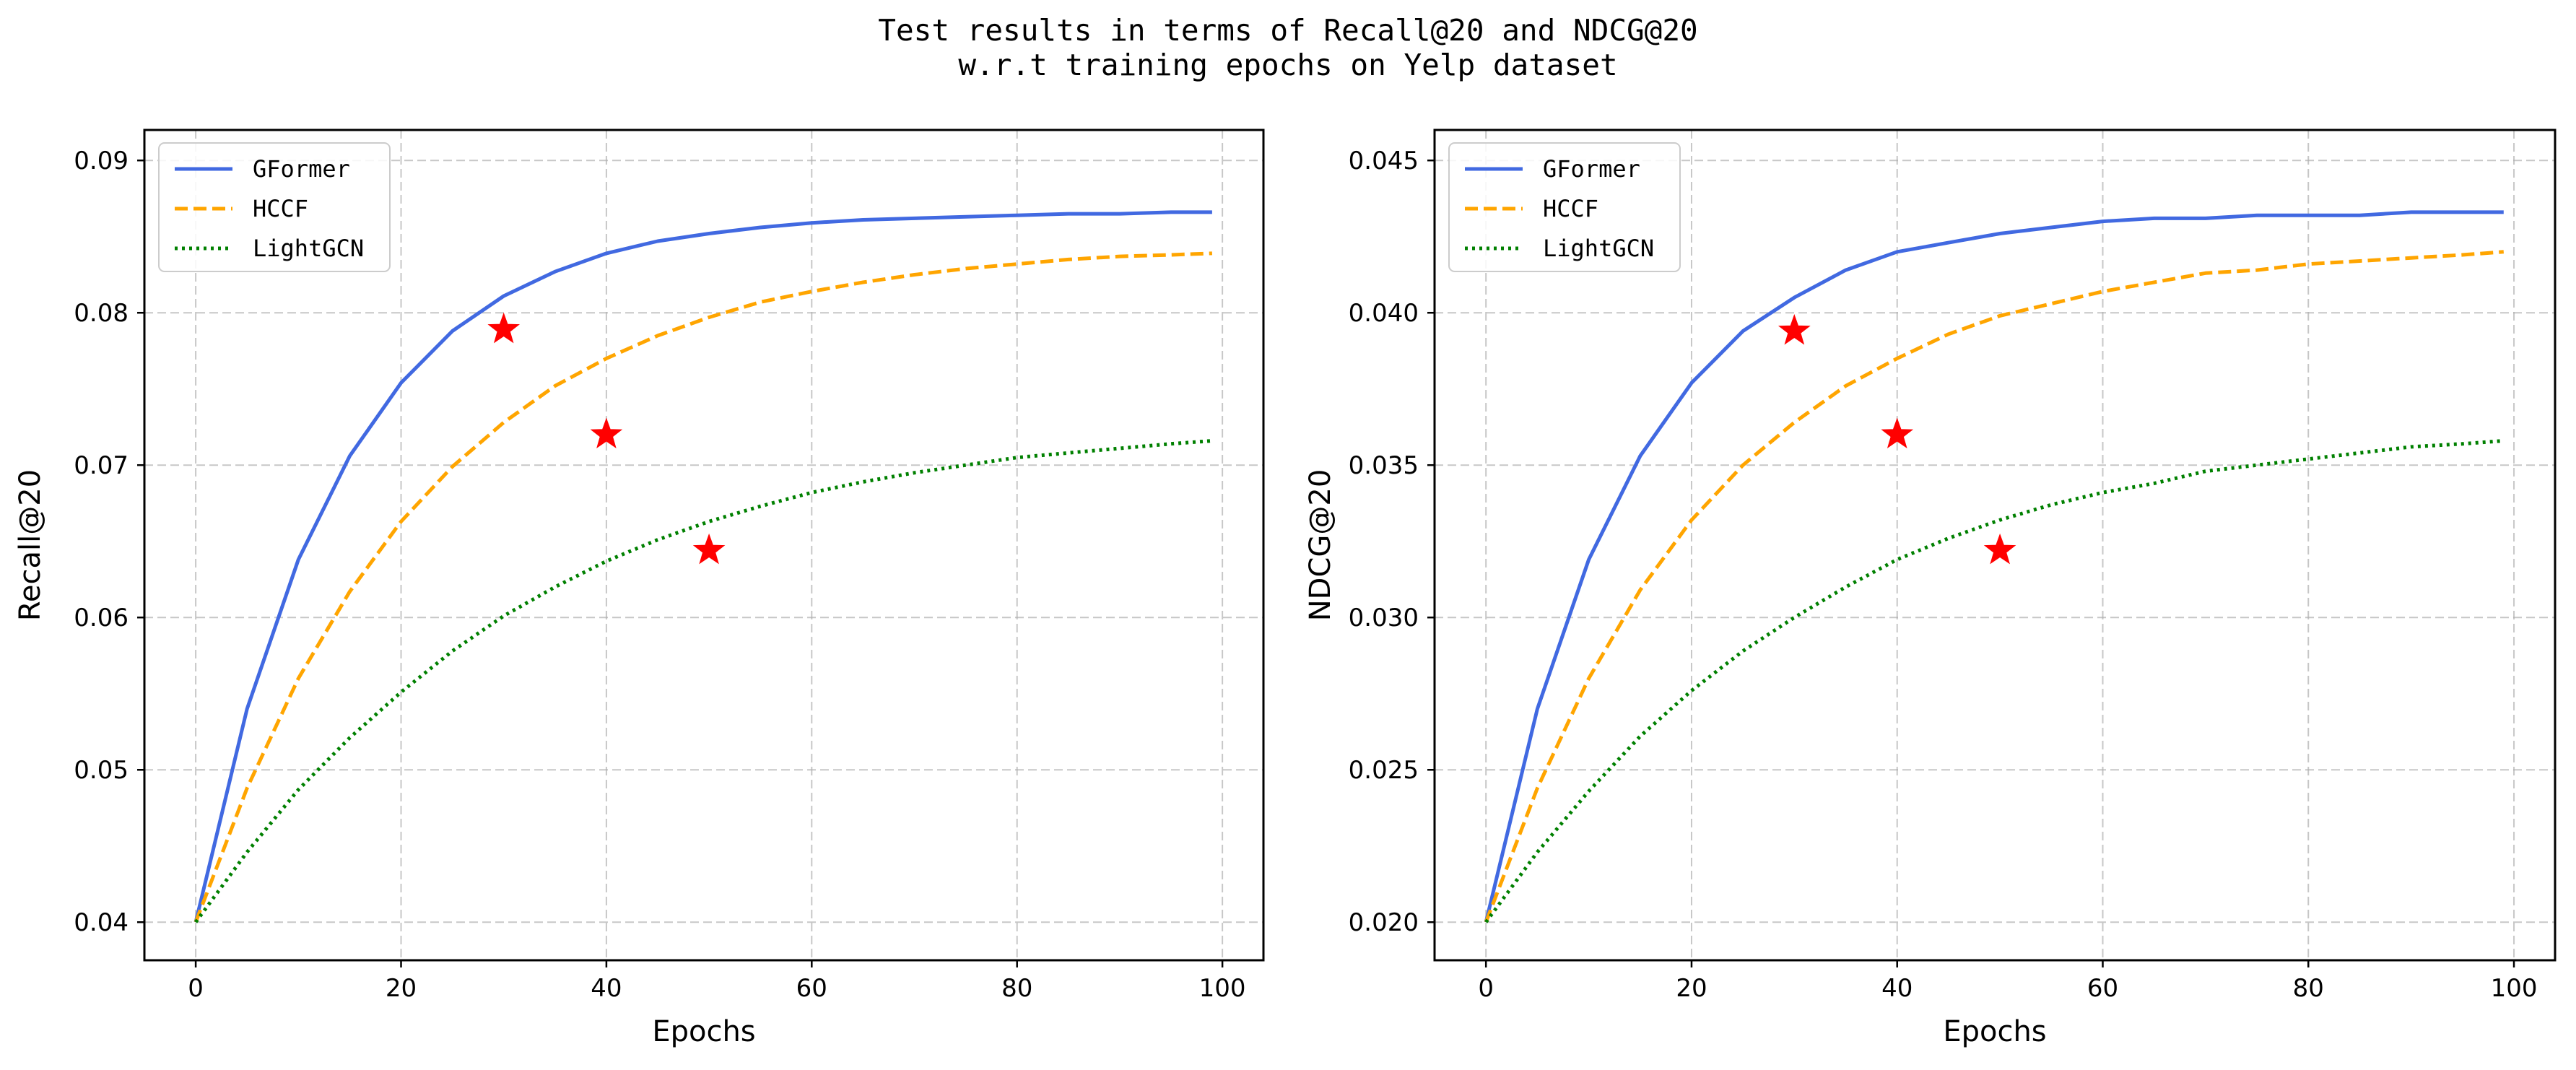 Image resolution: width=2576 pixels, height=1070 pixels. What do you see at coordinates (1384, 465) in the screenshot?
I see `y-tick-label: 0.035` at bounding box center [1384, 465].